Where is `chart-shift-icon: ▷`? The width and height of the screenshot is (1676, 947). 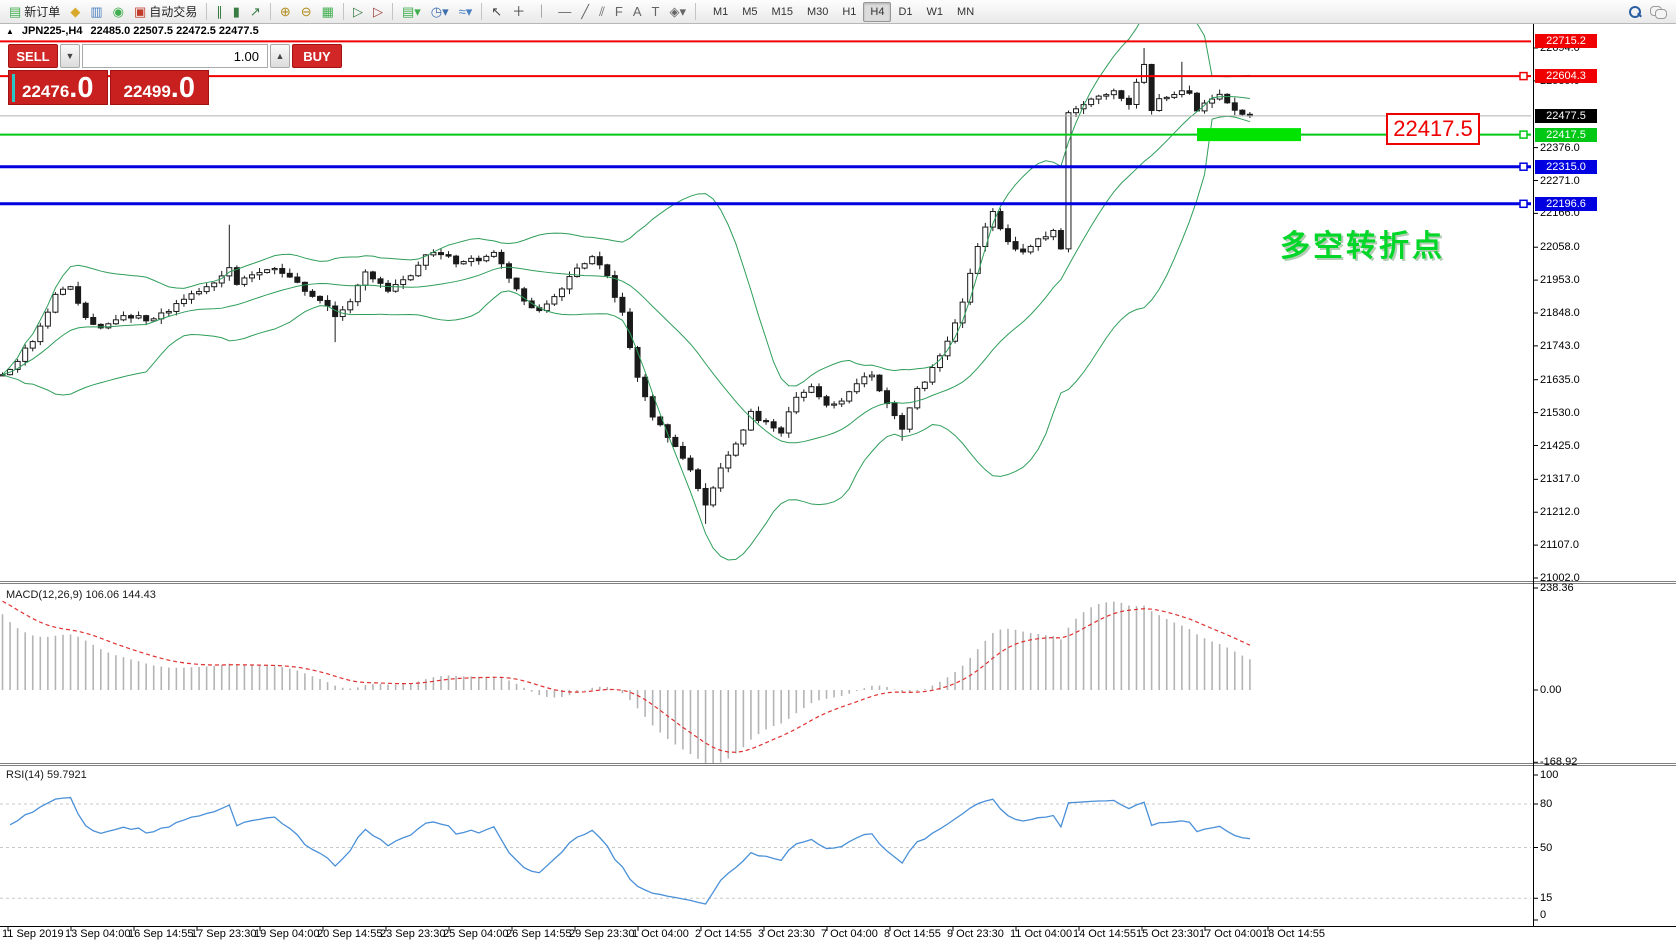
chart-shift-icon: ▷ is located at coordinates (377, 11).